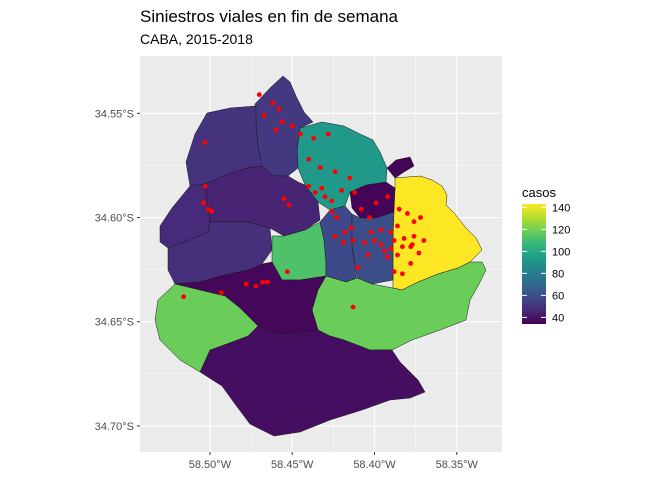 The image size is (672, 480). What do you see at coordinates (114, 427) in the screenshot?
I see `y-tick-label: 34.70°S` at bounding box center [114, 427].